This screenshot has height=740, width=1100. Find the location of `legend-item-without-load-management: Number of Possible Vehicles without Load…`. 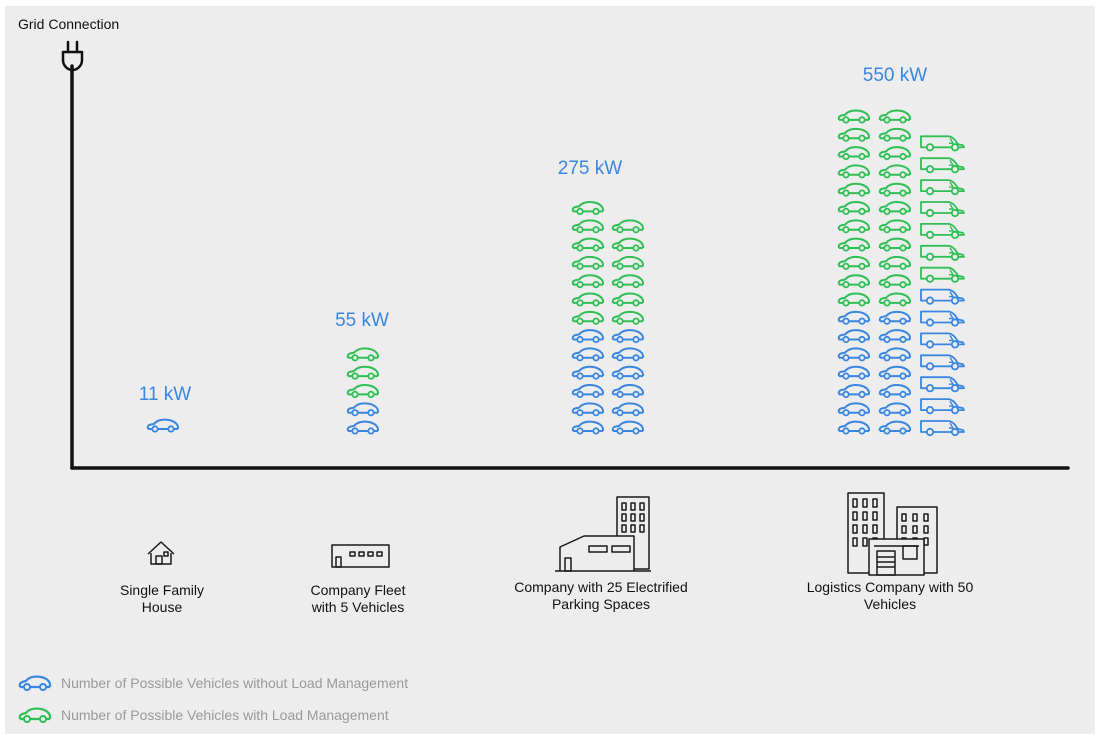

legend-item-without-load-management: Number of Possible Vehicles without Load… is located at coordinates (212, 683).